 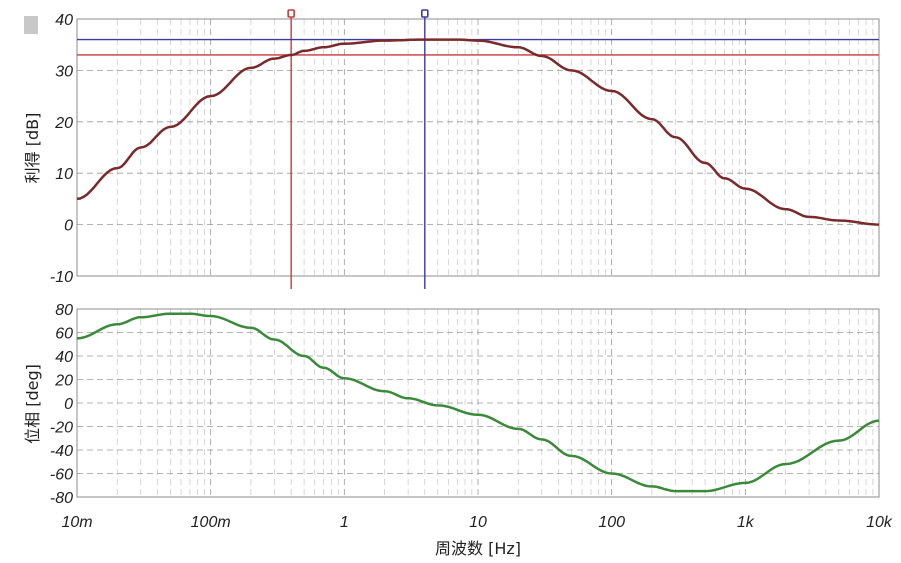 I want to click on y-tick-label: -80, so click(x=61, y=498).